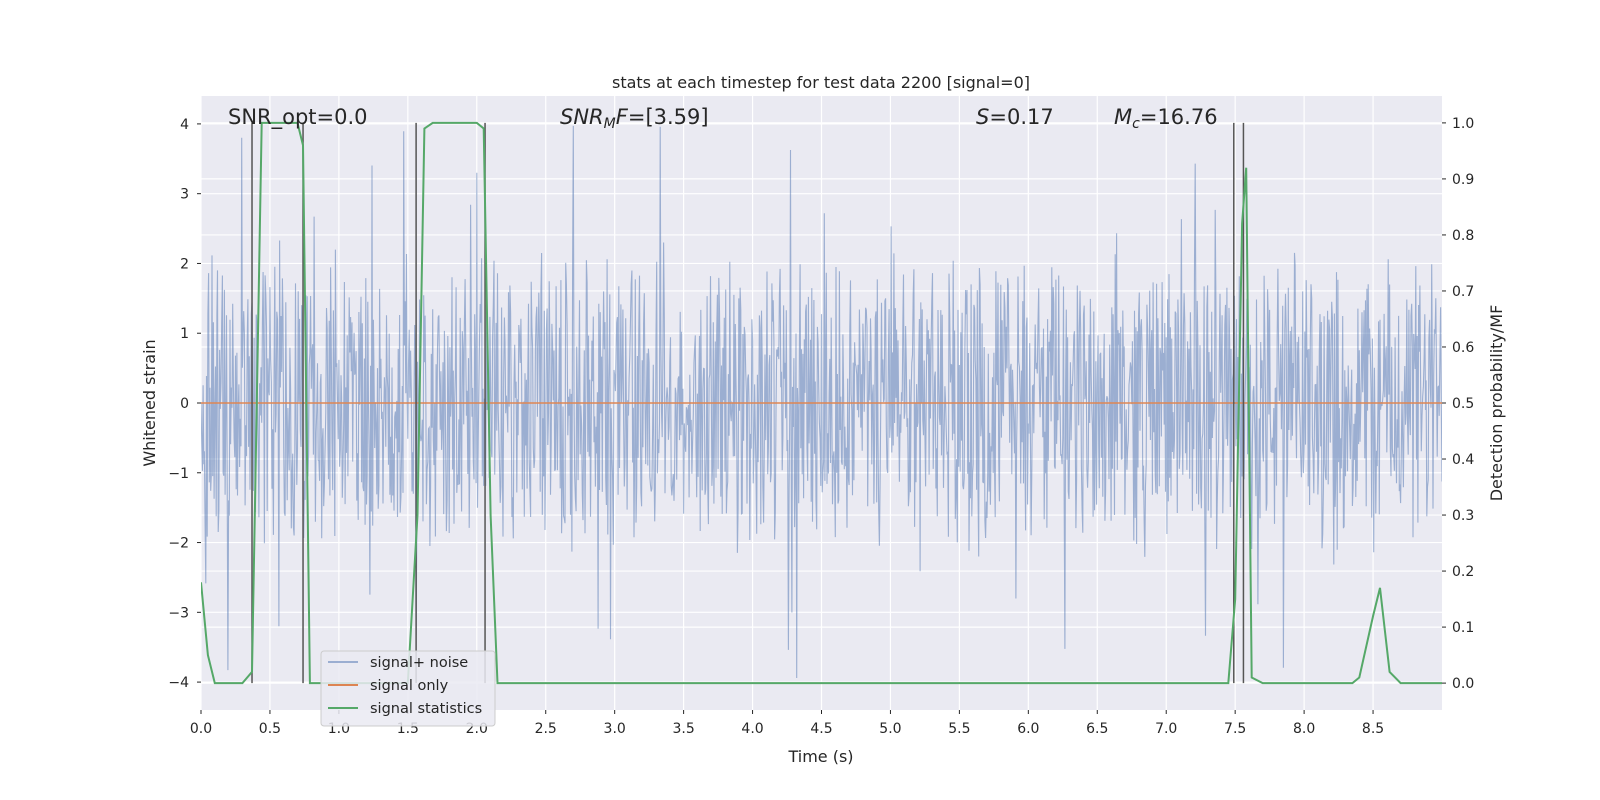  What do you see at coordinates (178, 613) in the screenshot?
I see `y-tick-label: −3` at bounding box center [178, 613].